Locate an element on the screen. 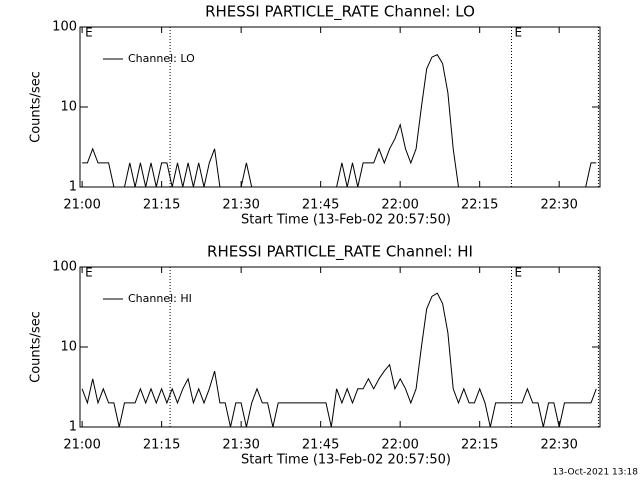 This screenshot has width=640, height=480. chart-title: RHESSI PARTICLE_RATE Channel: HI is located at coordinates (340, 252).